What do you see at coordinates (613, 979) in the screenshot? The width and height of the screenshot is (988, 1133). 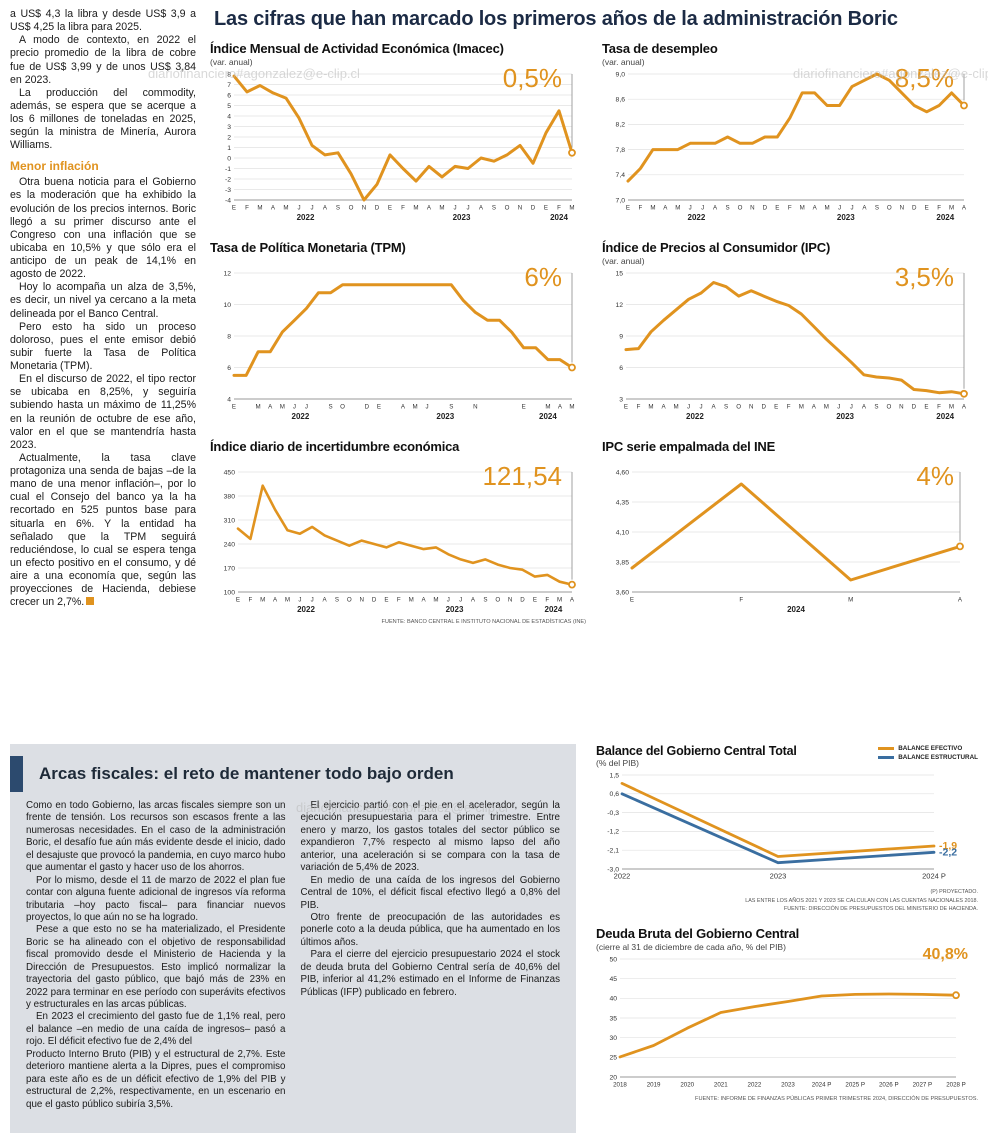 I see `svg-text: 45` at bounding box center [613, 979].